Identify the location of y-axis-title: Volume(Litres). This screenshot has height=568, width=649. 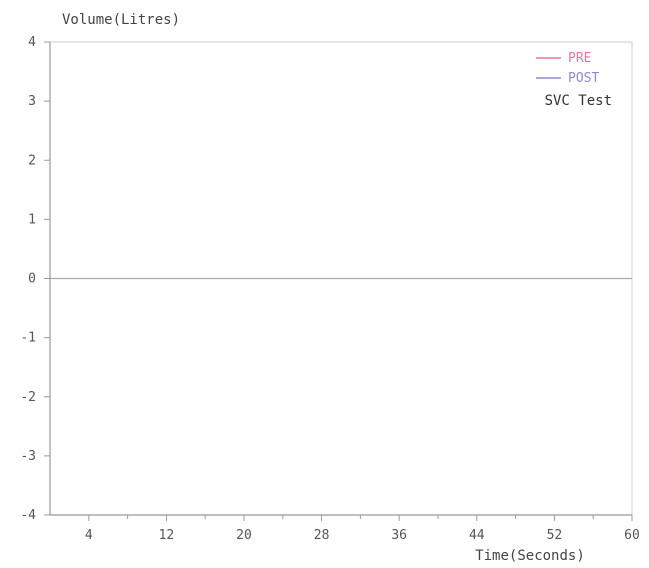
(121, 20).